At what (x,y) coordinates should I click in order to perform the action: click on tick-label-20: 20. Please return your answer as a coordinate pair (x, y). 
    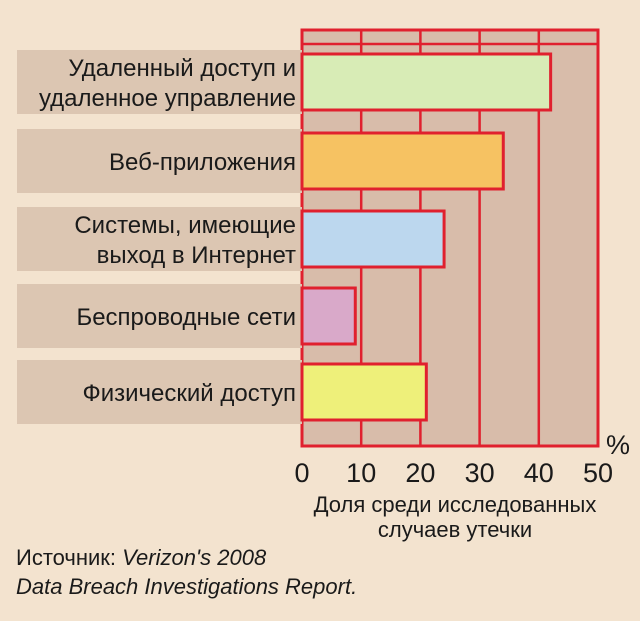
    Looking at the image, I should click on (420, 473).